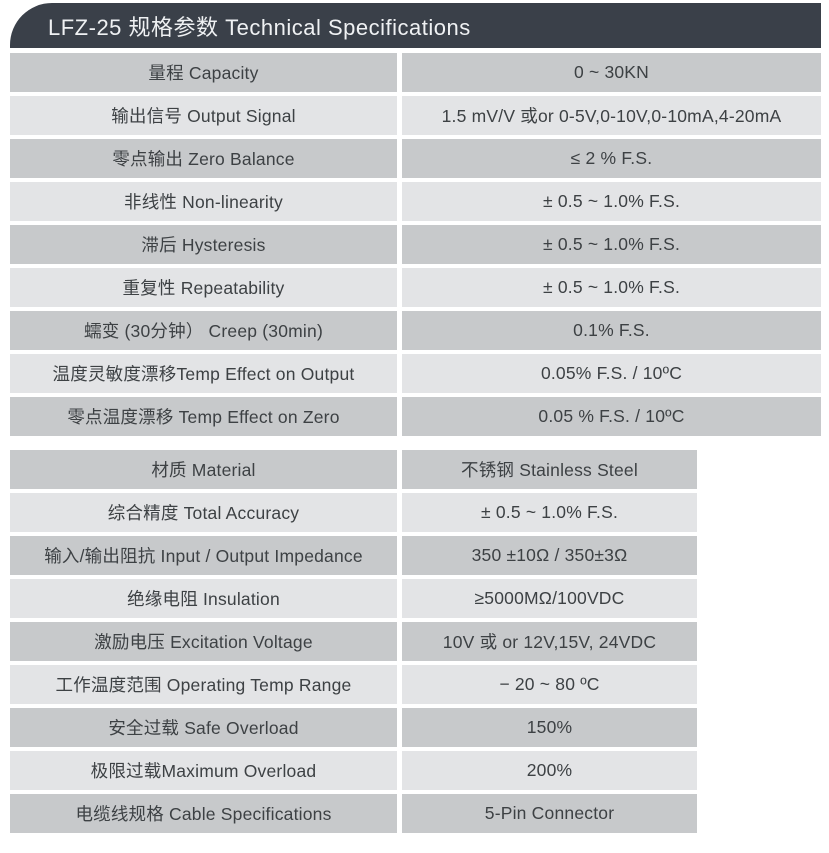 This screenshot has width=829, height=853. What do you see at coordinates (549, 684) in the screenshot?
I see `spec-value: − 20 ~ 80 ºC` at bounding box center [549, 684].